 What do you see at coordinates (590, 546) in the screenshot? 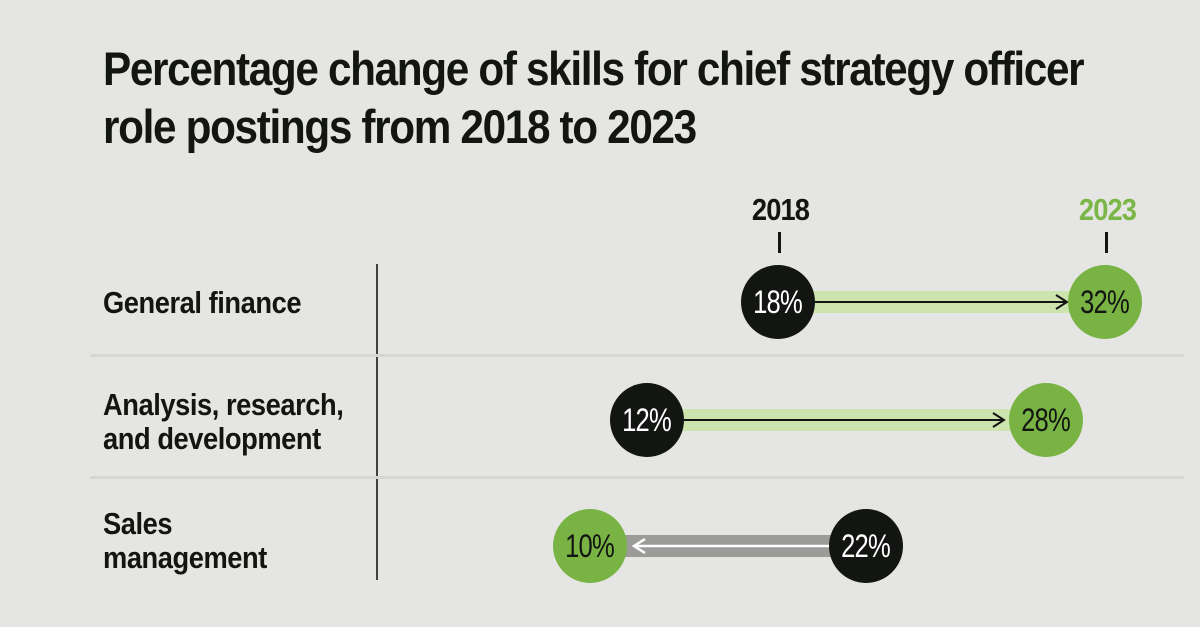
I see `value-bubble-2023: 10%` at bounding box center [590, 546].